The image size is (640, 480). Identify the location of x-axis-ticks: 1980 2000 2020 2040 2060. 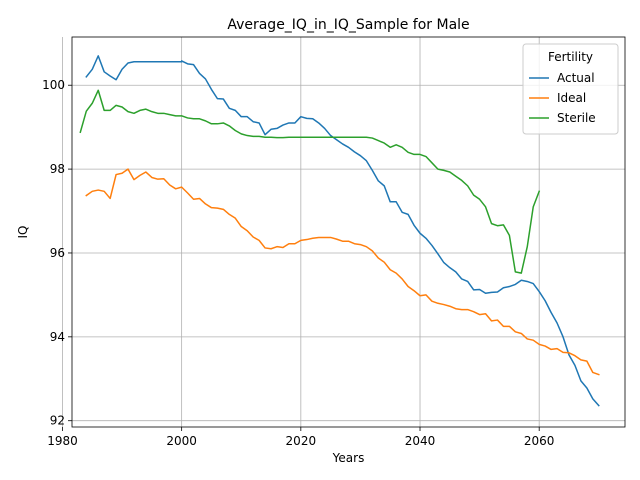
(300, 437).